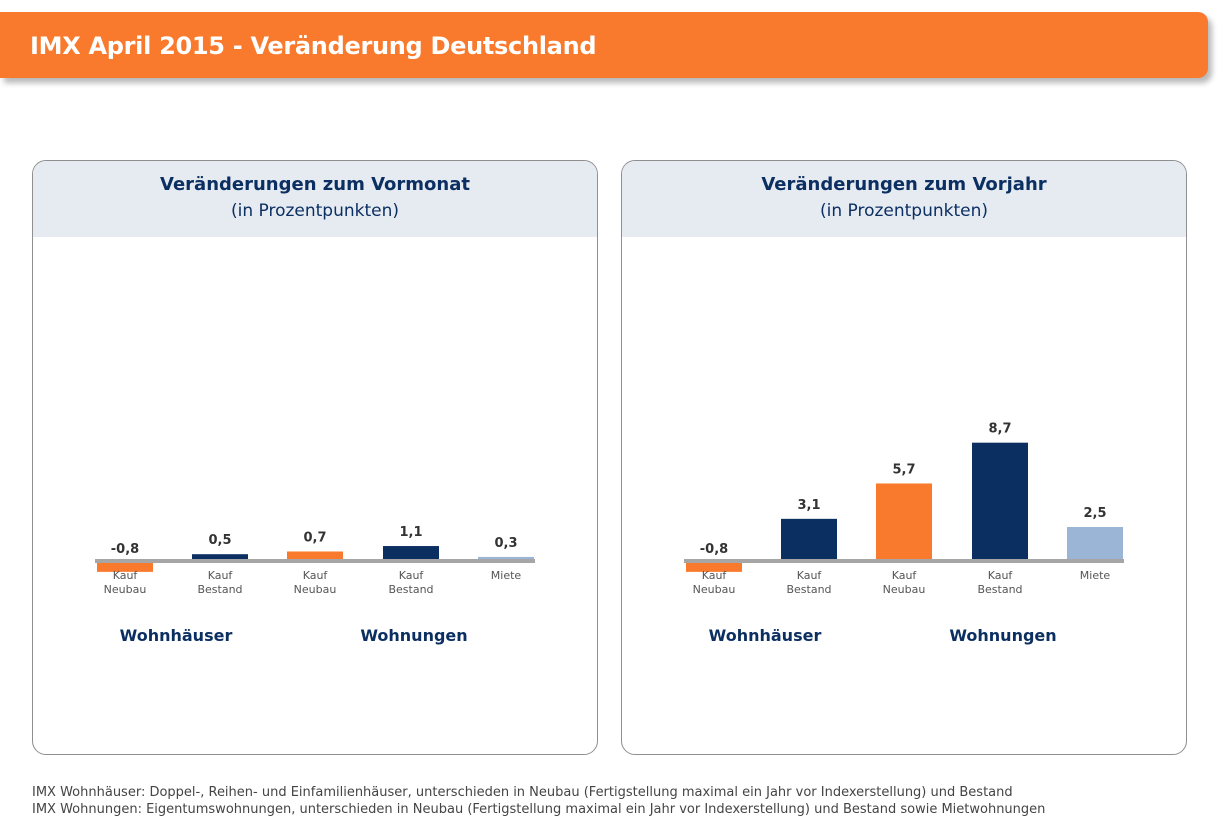 The width and height of the screenshot is (1223, 830). I want to click on data-label: 2,5, so click(1094, 513).